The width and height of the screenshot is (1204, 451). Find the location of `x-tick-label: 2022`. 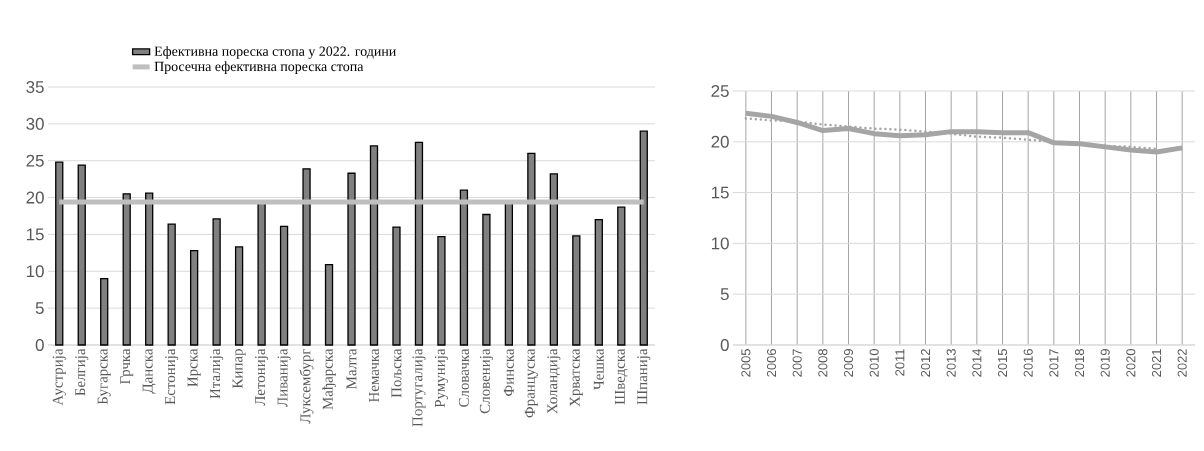

x-tick-label: 2022 is located at coordinates (1182, 363).